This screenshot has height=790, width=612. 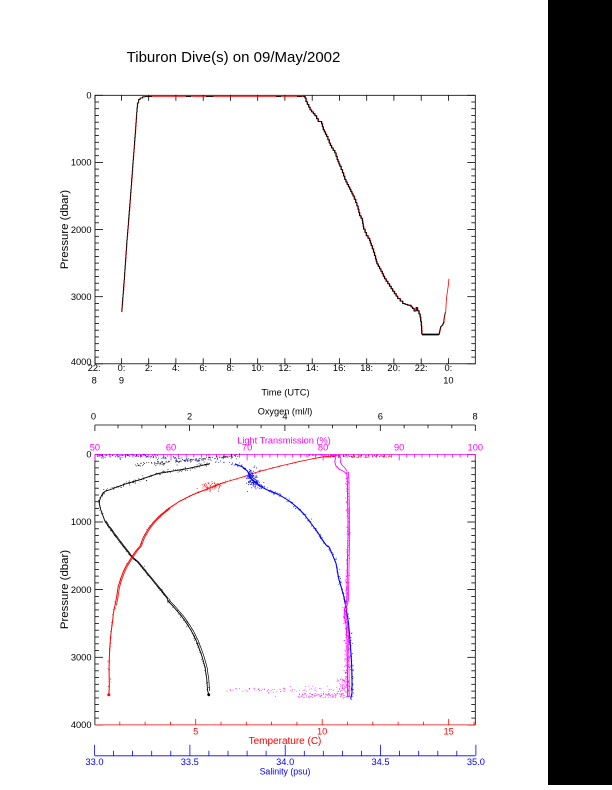 I want to click on svg-text: 100, so click(x=476, y=448).